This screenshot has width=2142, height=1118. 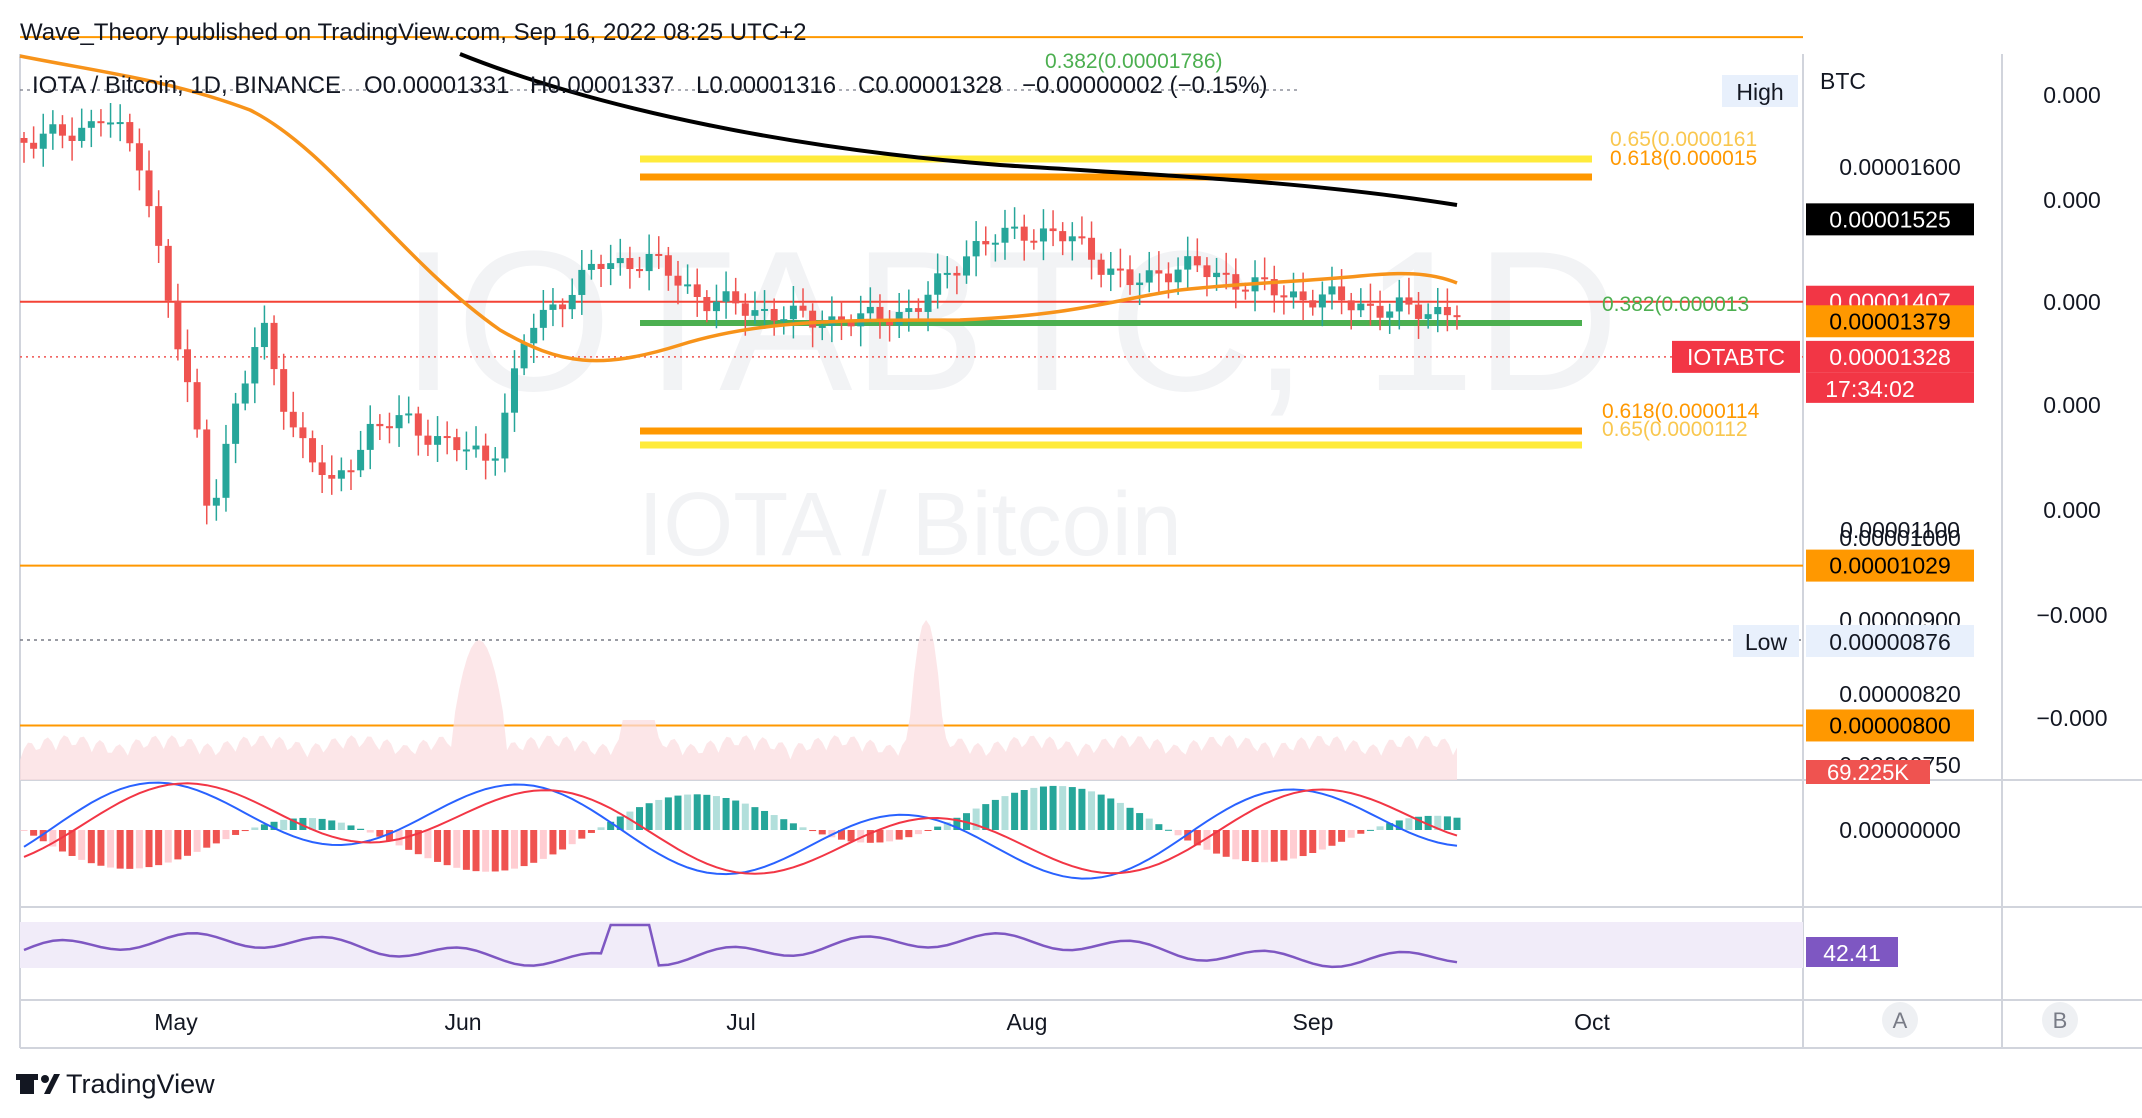 What do you see at coordinates (1890, 725) in the screenshot?
I see `price-badge: 0.00000800` at bounding box center [1890, 725].